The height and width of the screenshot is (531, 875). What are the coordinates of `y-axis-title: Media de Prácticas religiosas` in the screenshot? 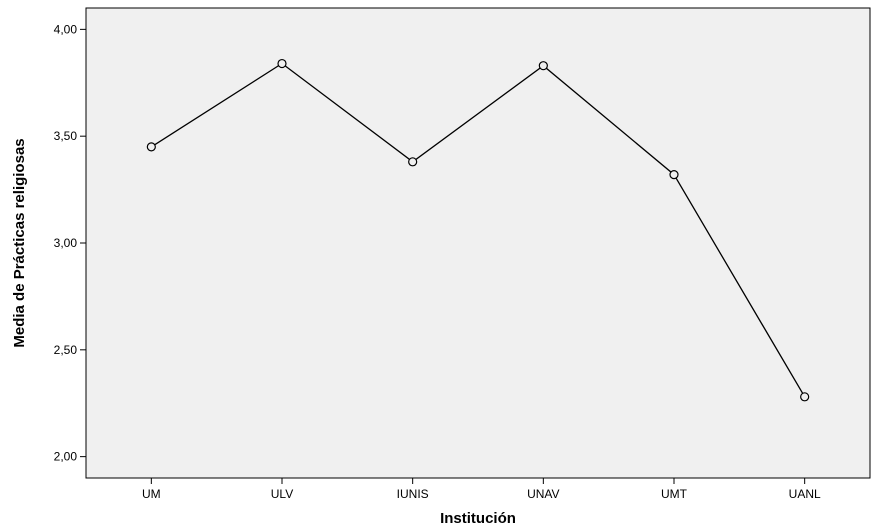 It's located at (19, 242).